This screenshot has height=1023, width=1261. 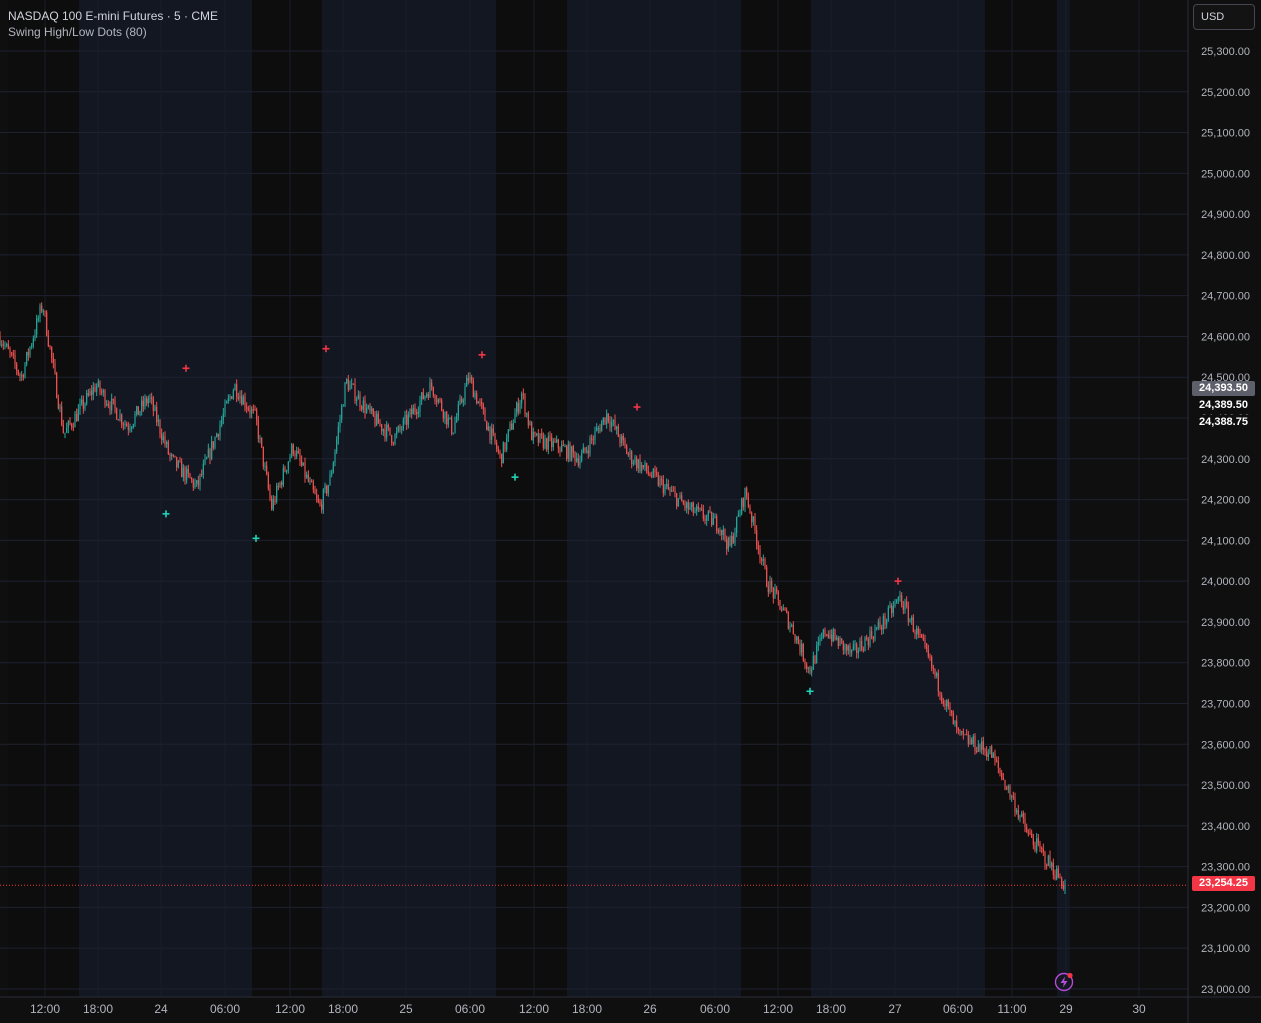 What do you see at coordinates (98, 1009) in the screenshot?
I see `time-tick-label: 18:00` at bounding box center [98, 1009].